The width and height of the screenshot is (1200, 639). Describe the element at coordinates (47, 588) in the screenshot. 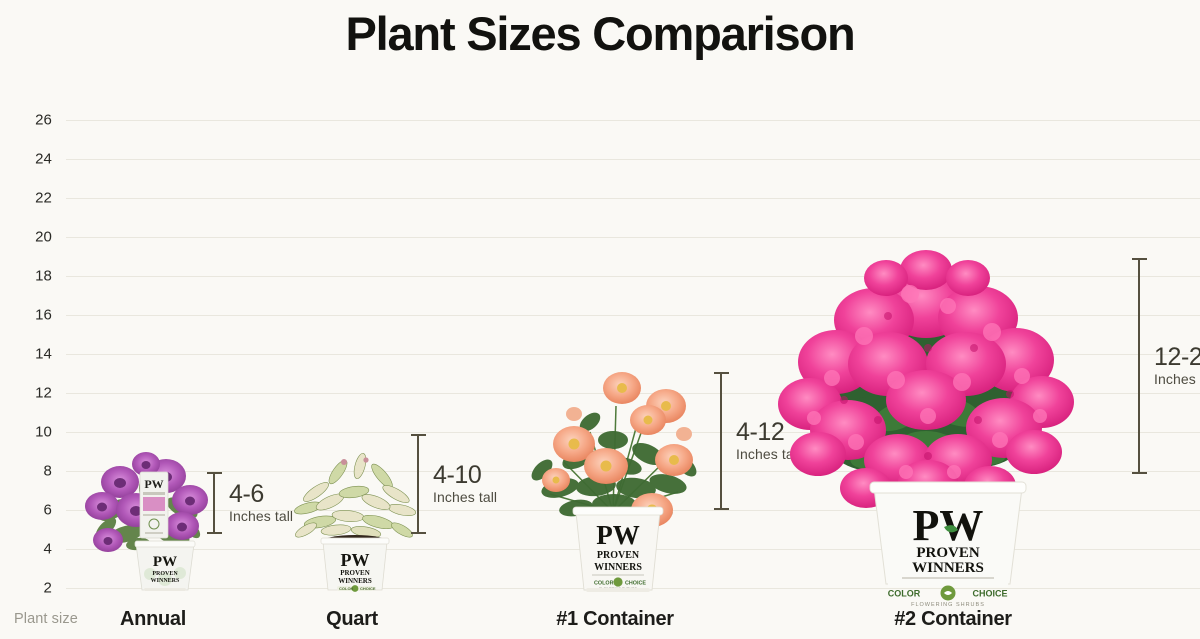

I see `y-tick-2: 2` at that location.